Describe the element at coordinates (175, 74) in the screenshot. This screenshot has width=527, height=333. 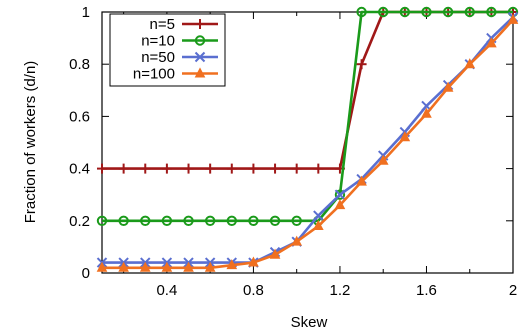
I see `legend-item: n=100` at that location.